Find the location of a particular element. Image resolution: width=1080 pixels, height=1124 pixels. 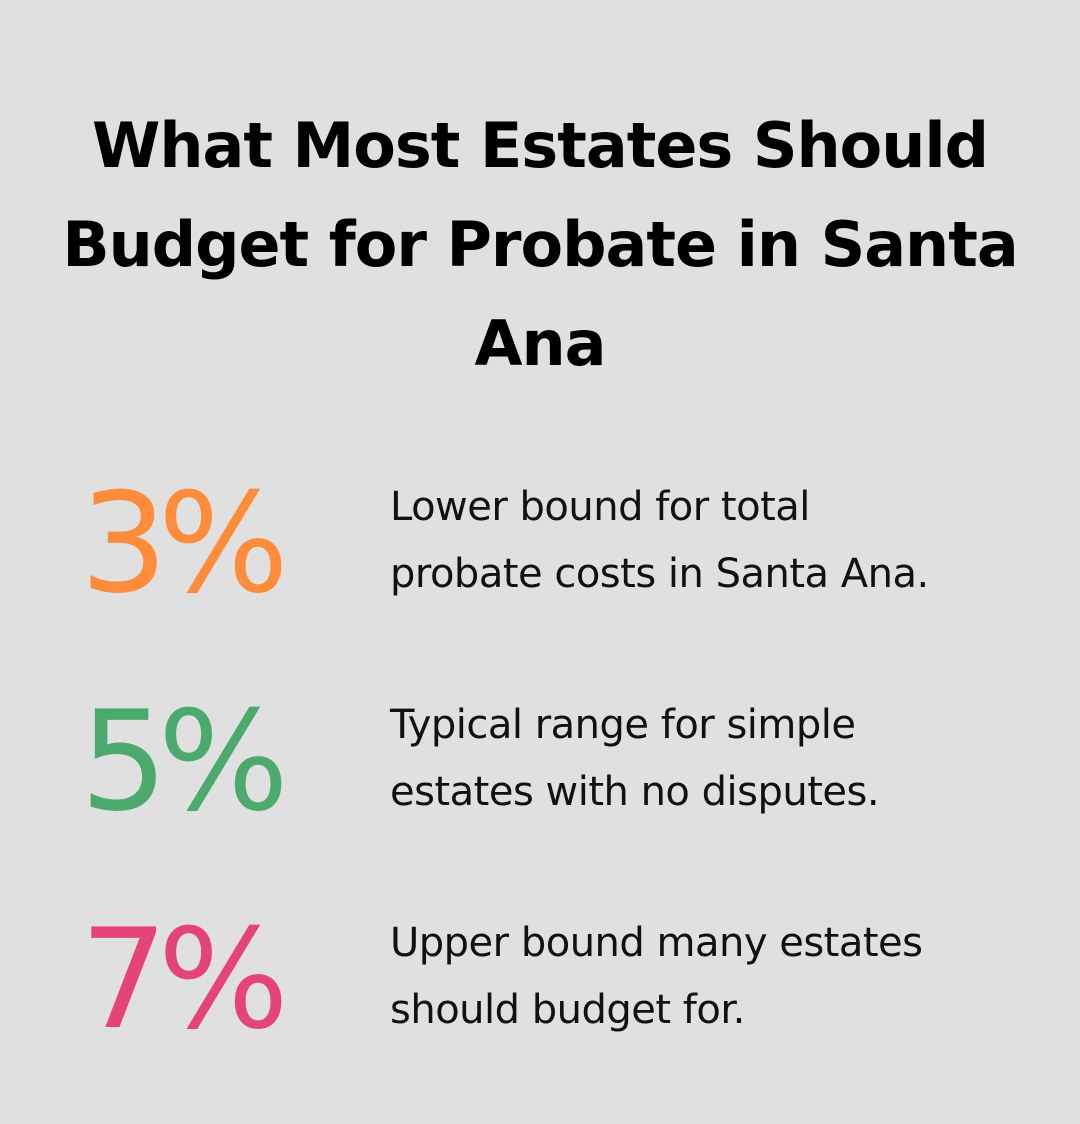

stat-value: 7% is located at coordinates (184, 979).